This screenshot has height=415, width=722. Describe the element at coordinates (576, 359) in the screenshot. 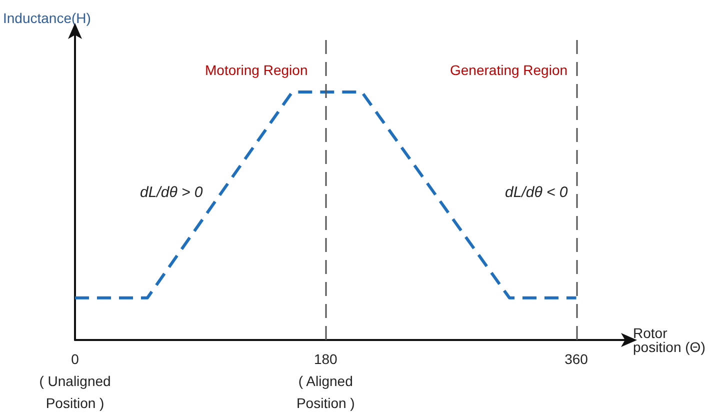

I see `x-tick-label: 360` at that location.